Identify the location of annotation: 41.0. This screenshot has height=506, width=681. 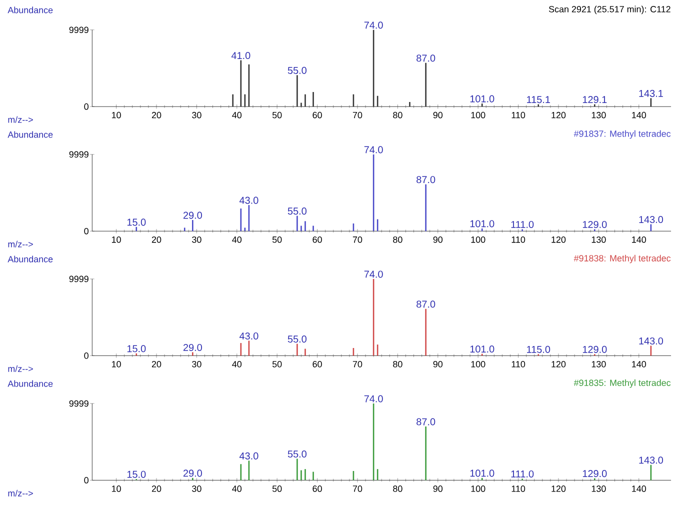
(240, 55).